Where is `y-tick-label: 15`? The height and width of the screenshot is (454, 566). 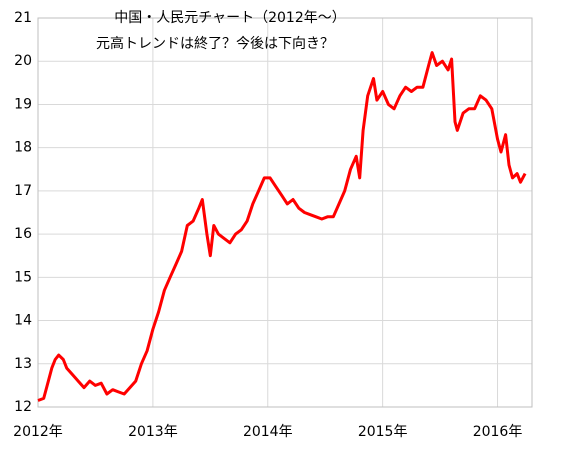 y-tick-label: 15 is located at coordinates (23, 277).